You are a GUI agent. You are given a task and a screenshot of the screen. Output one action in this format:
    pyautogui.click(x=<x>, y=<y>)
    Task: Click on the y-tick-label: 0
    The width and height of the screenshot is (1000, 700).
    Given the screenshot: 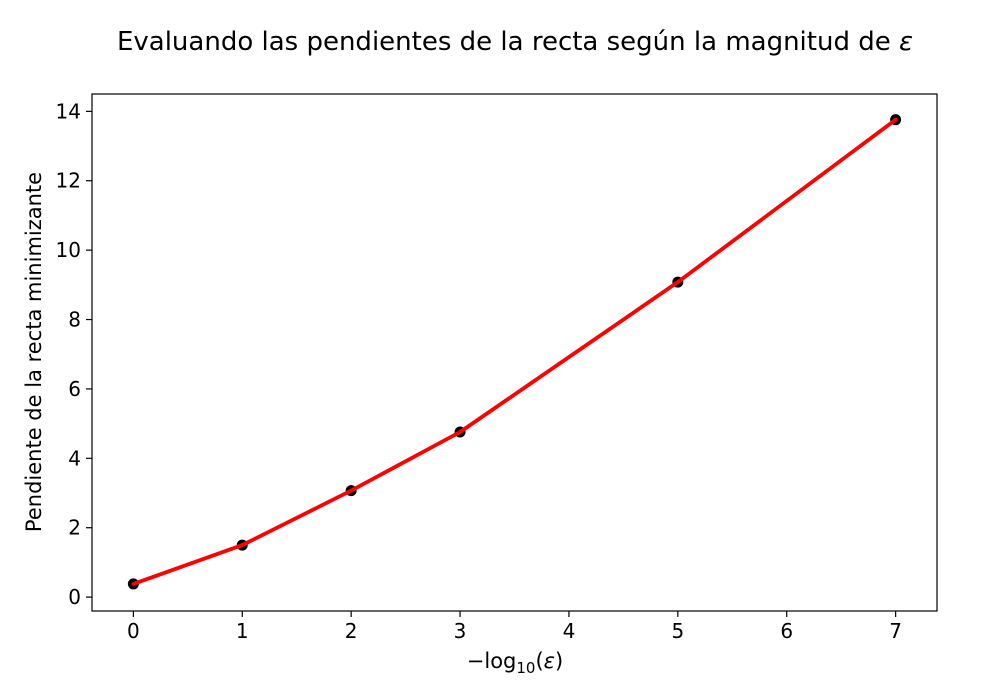 What is the action you would take?
    pyautogui.click(x=74, y=597)
    